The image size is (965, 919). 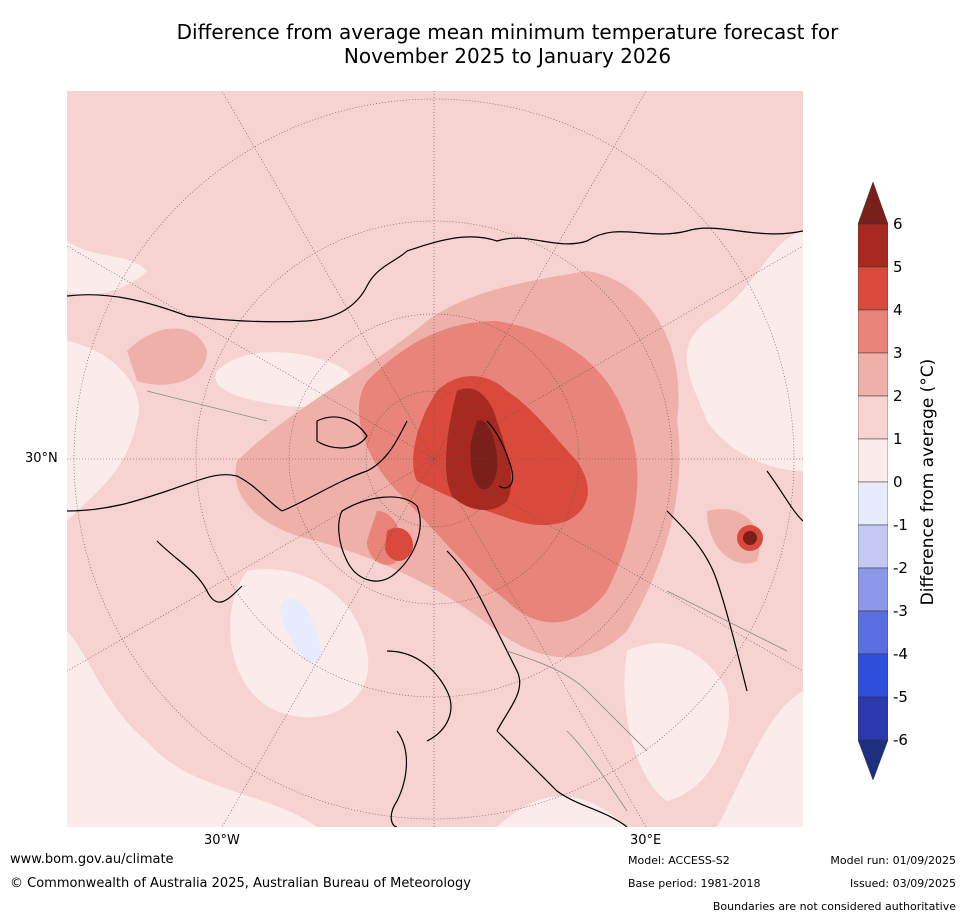 I want to click on colorbar-tick-label: 5, so click(x=898, y=267).